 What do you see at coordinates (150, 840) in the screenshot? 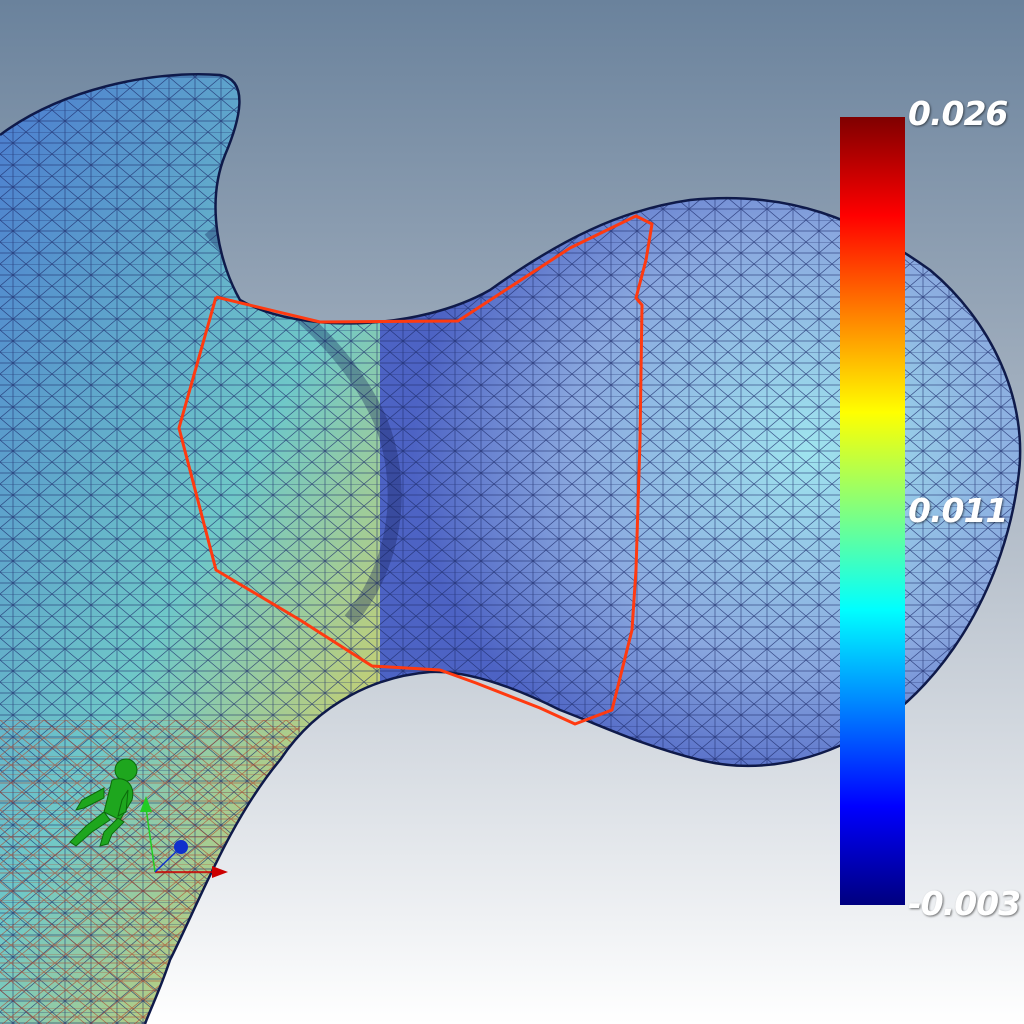
I see `axis-y-line` at bounding box center [150, 840].